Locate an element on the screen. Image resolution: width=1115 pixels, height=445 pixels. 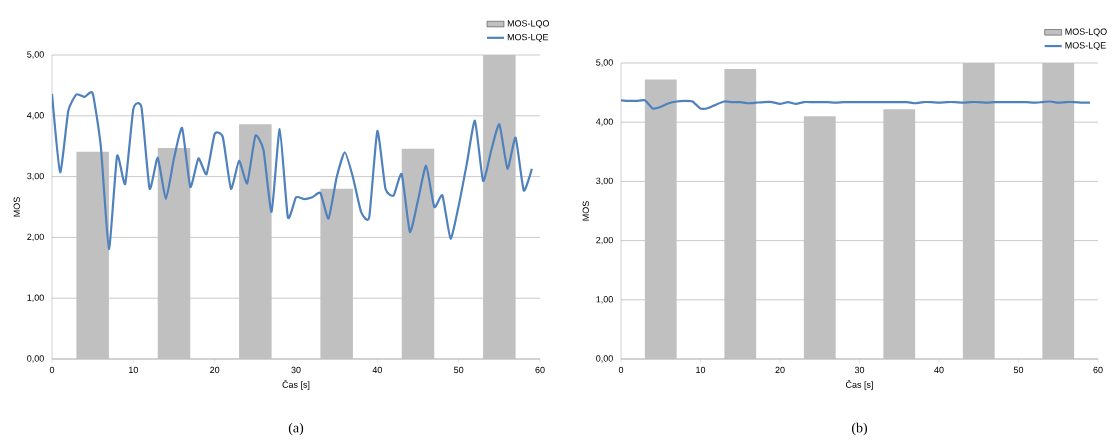
line-series is located at coordinates (856, 104).